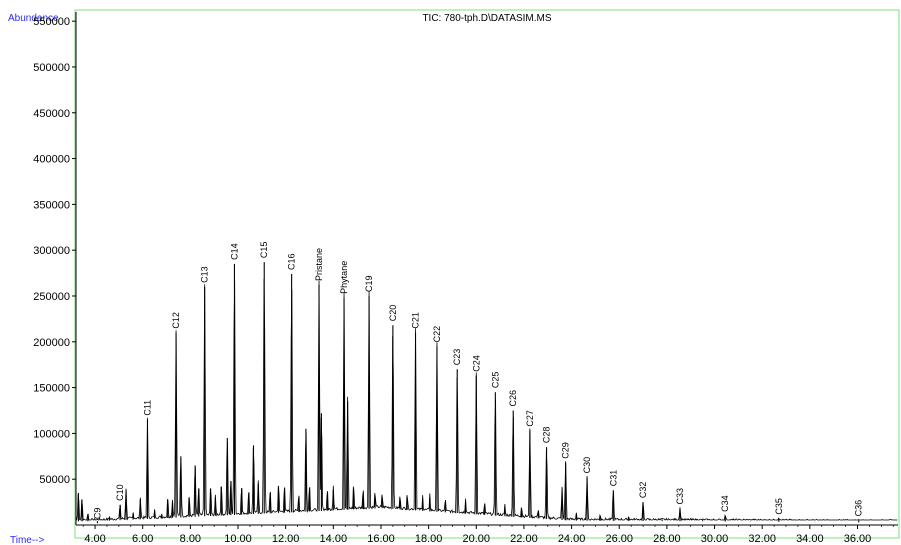 This screenshot has width=901, height=545. I want to click on y-tick-label: 400000, so click(51, 160).